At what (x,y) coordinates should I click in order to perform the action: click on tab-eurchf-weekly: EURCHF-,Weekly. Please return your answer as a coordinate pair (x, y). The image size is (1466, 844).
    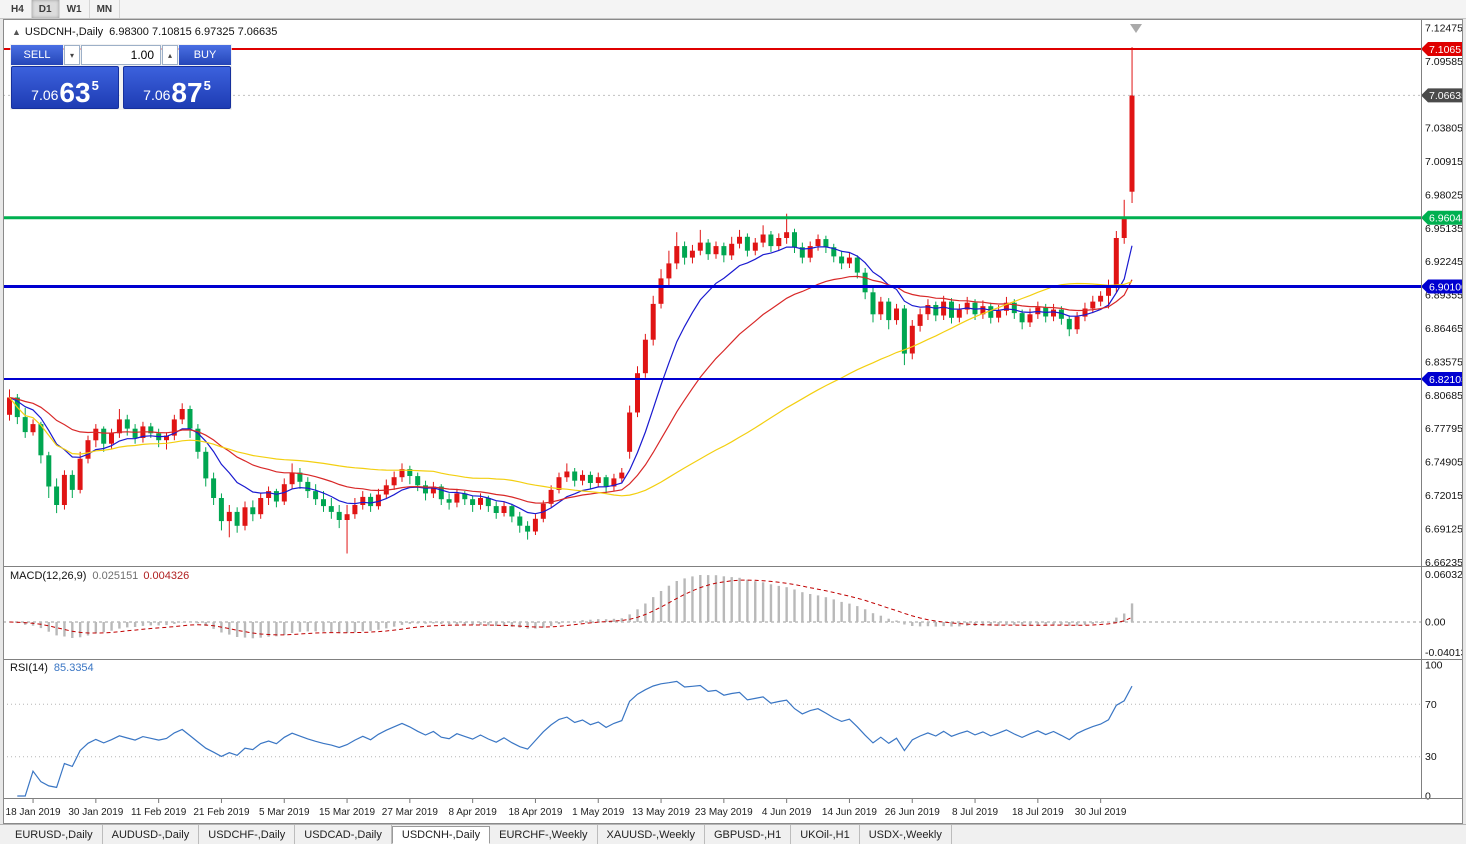
    Looking at the image, I should click on (544, 834).